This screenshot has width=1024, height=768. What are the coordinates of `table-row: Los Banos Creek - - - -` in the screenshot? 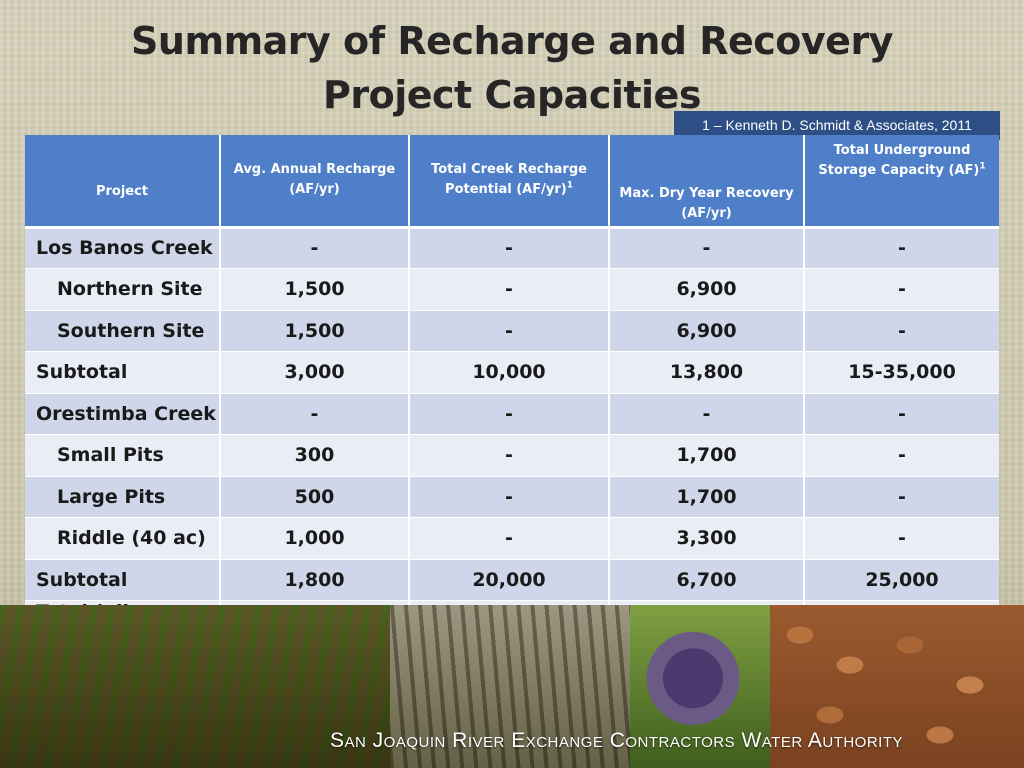 It's located at (512, 247).